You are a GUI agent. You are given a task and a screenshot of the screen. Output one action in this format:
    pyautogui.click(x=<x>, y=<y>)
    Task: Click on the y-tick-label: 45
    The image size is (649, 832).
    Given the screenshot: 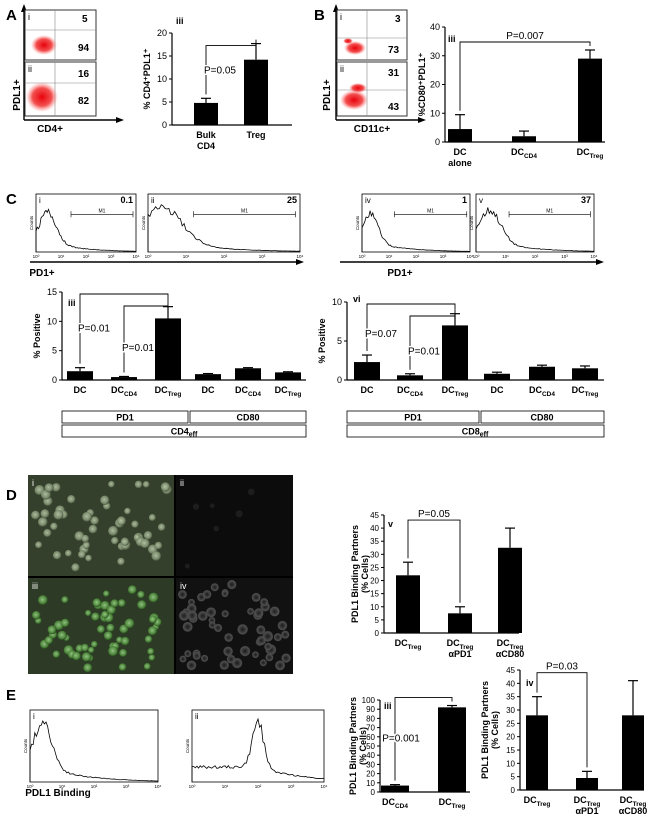 What is the action you would take?
    pyautogui.click(x=510, y=670)
    